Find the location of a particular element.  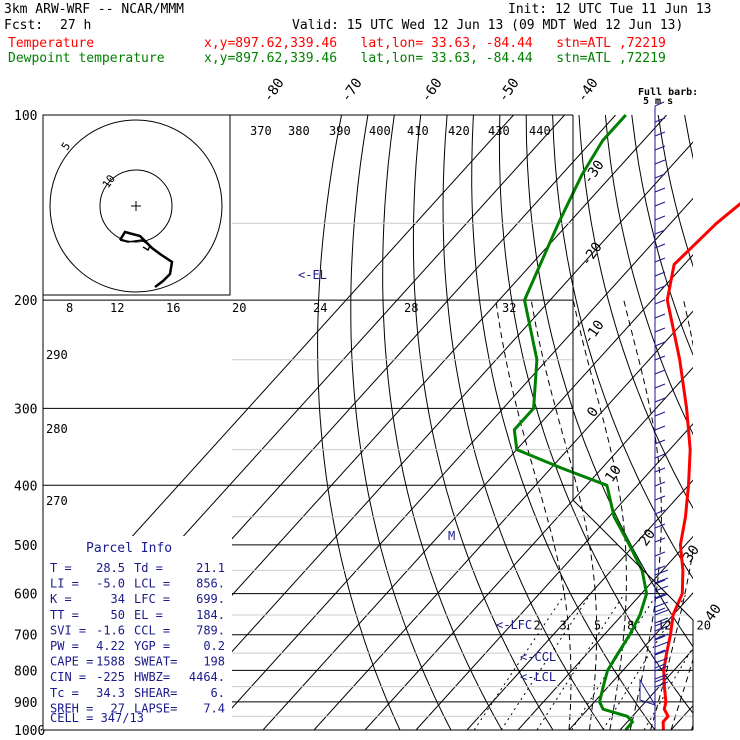

parcel-label2-7: HWBZ= is located at coordinates (152, 677).